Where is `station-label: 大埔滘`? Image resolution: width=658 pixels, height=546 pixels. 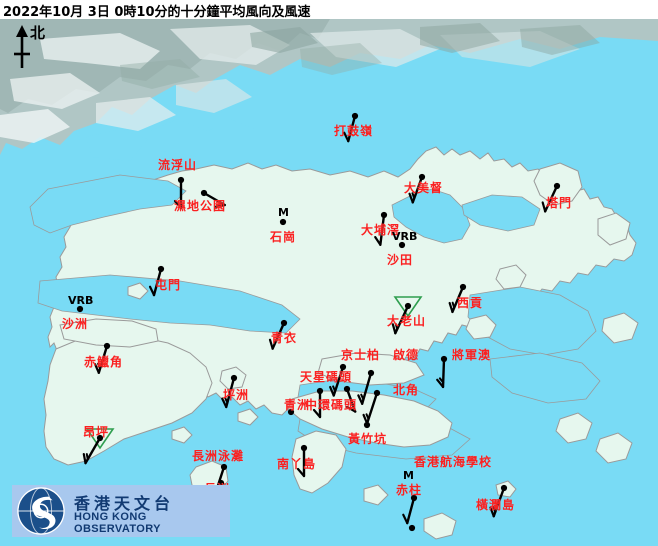 station-label: 大埔滘 is located at coordinates (381, 230).